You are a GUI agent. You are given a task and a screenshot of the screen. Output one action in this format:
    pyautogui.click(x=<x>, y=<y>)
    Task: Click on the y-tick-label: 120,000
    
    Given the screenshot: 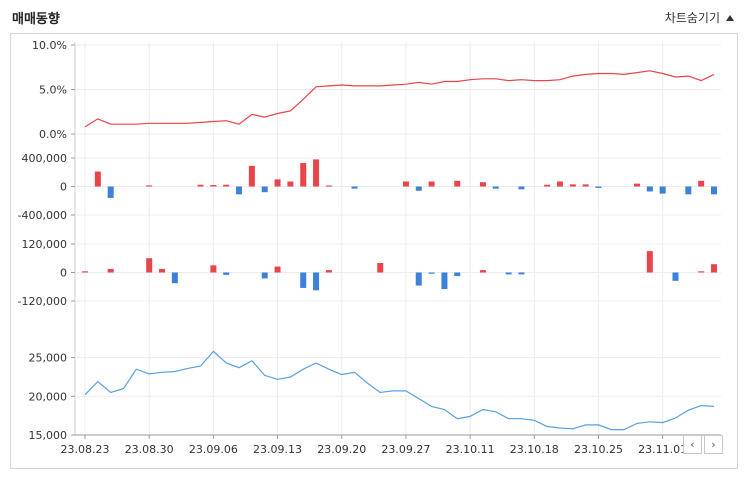 What is the action you would take?
    pyautogui.click(x=45, y=244)
    